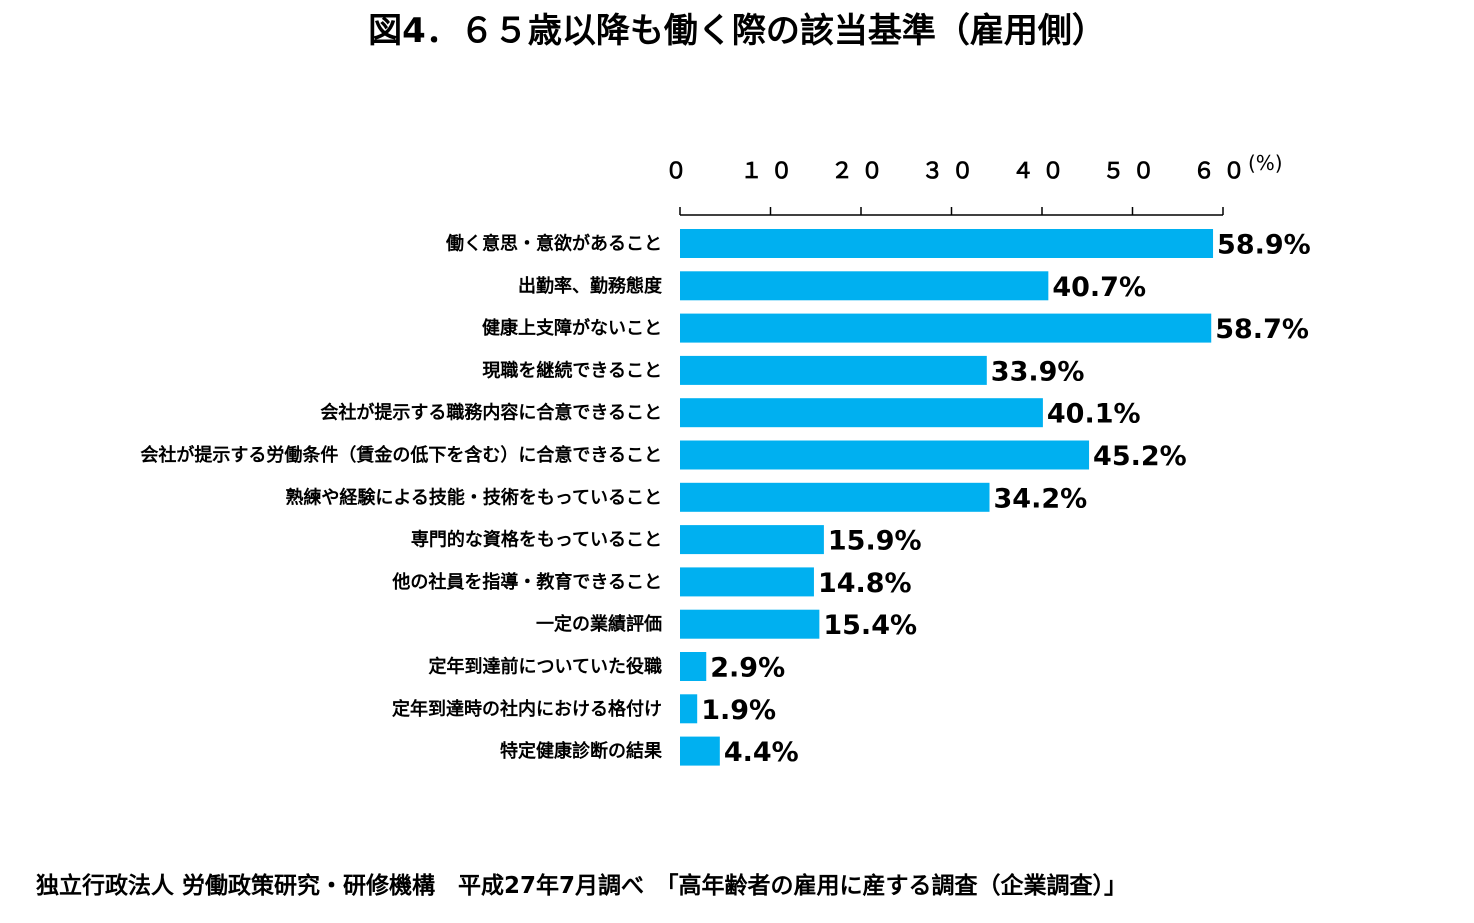 The width and height of the screenshot is (1474, 923). Describe the element at coordinates (738, 710) in the screenshot. I see `data-label: 1.9%` at that location.